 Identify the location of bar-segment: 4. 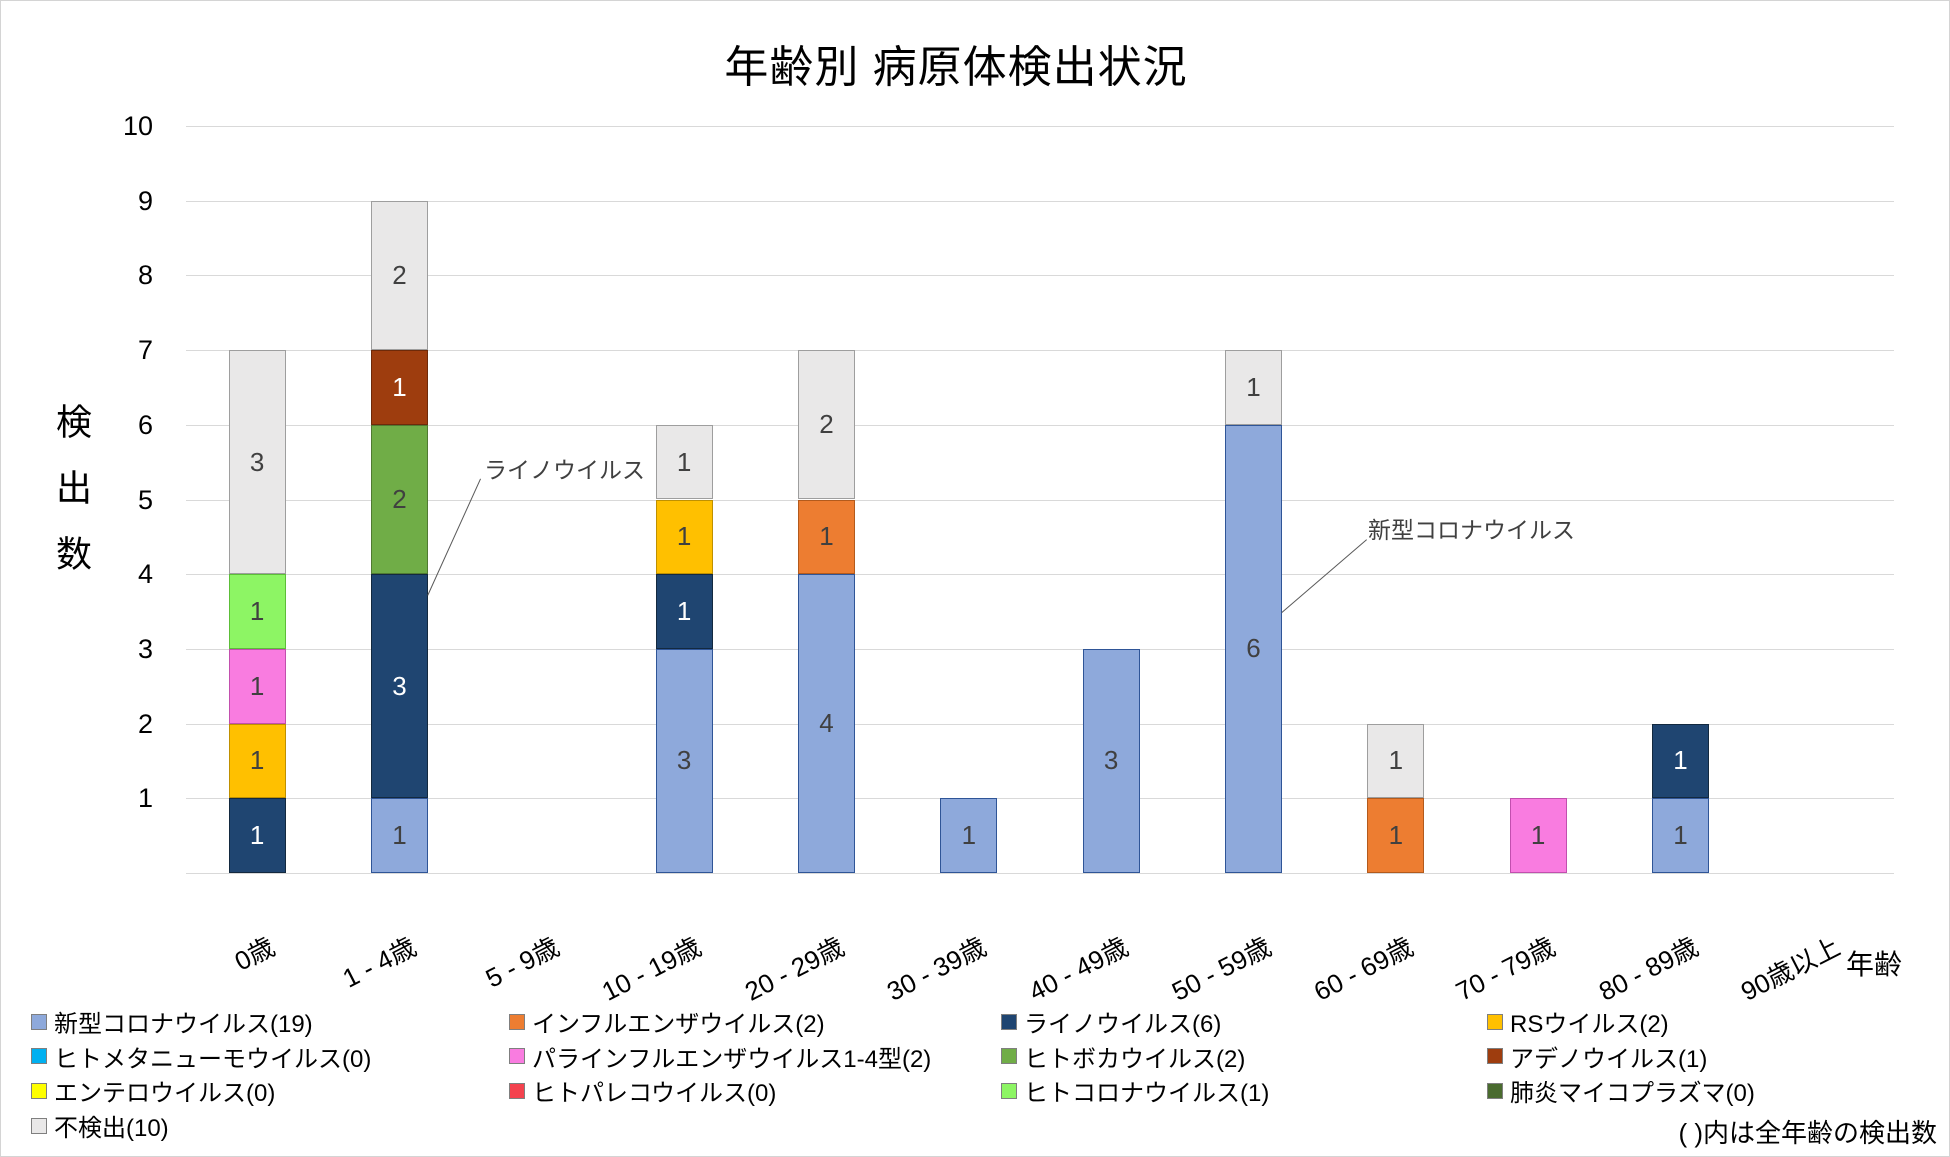
(826, 723).